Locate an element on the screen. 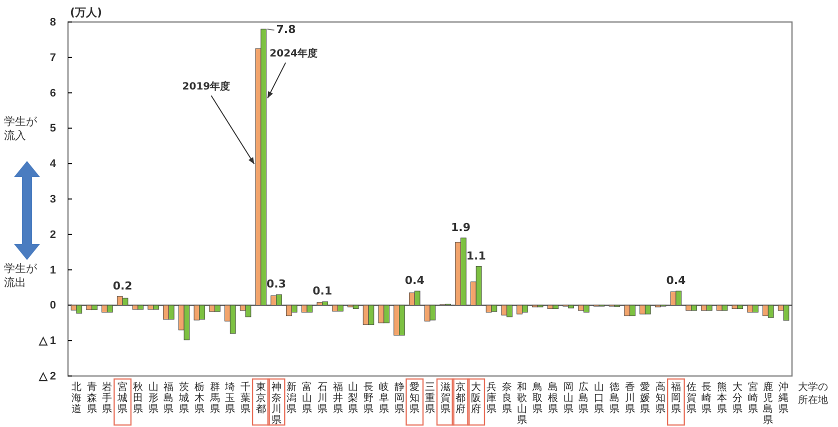 The height and width of the screenshot is (427, 838). x-tick-label: 東京都 is located at coordinates (261, 398).